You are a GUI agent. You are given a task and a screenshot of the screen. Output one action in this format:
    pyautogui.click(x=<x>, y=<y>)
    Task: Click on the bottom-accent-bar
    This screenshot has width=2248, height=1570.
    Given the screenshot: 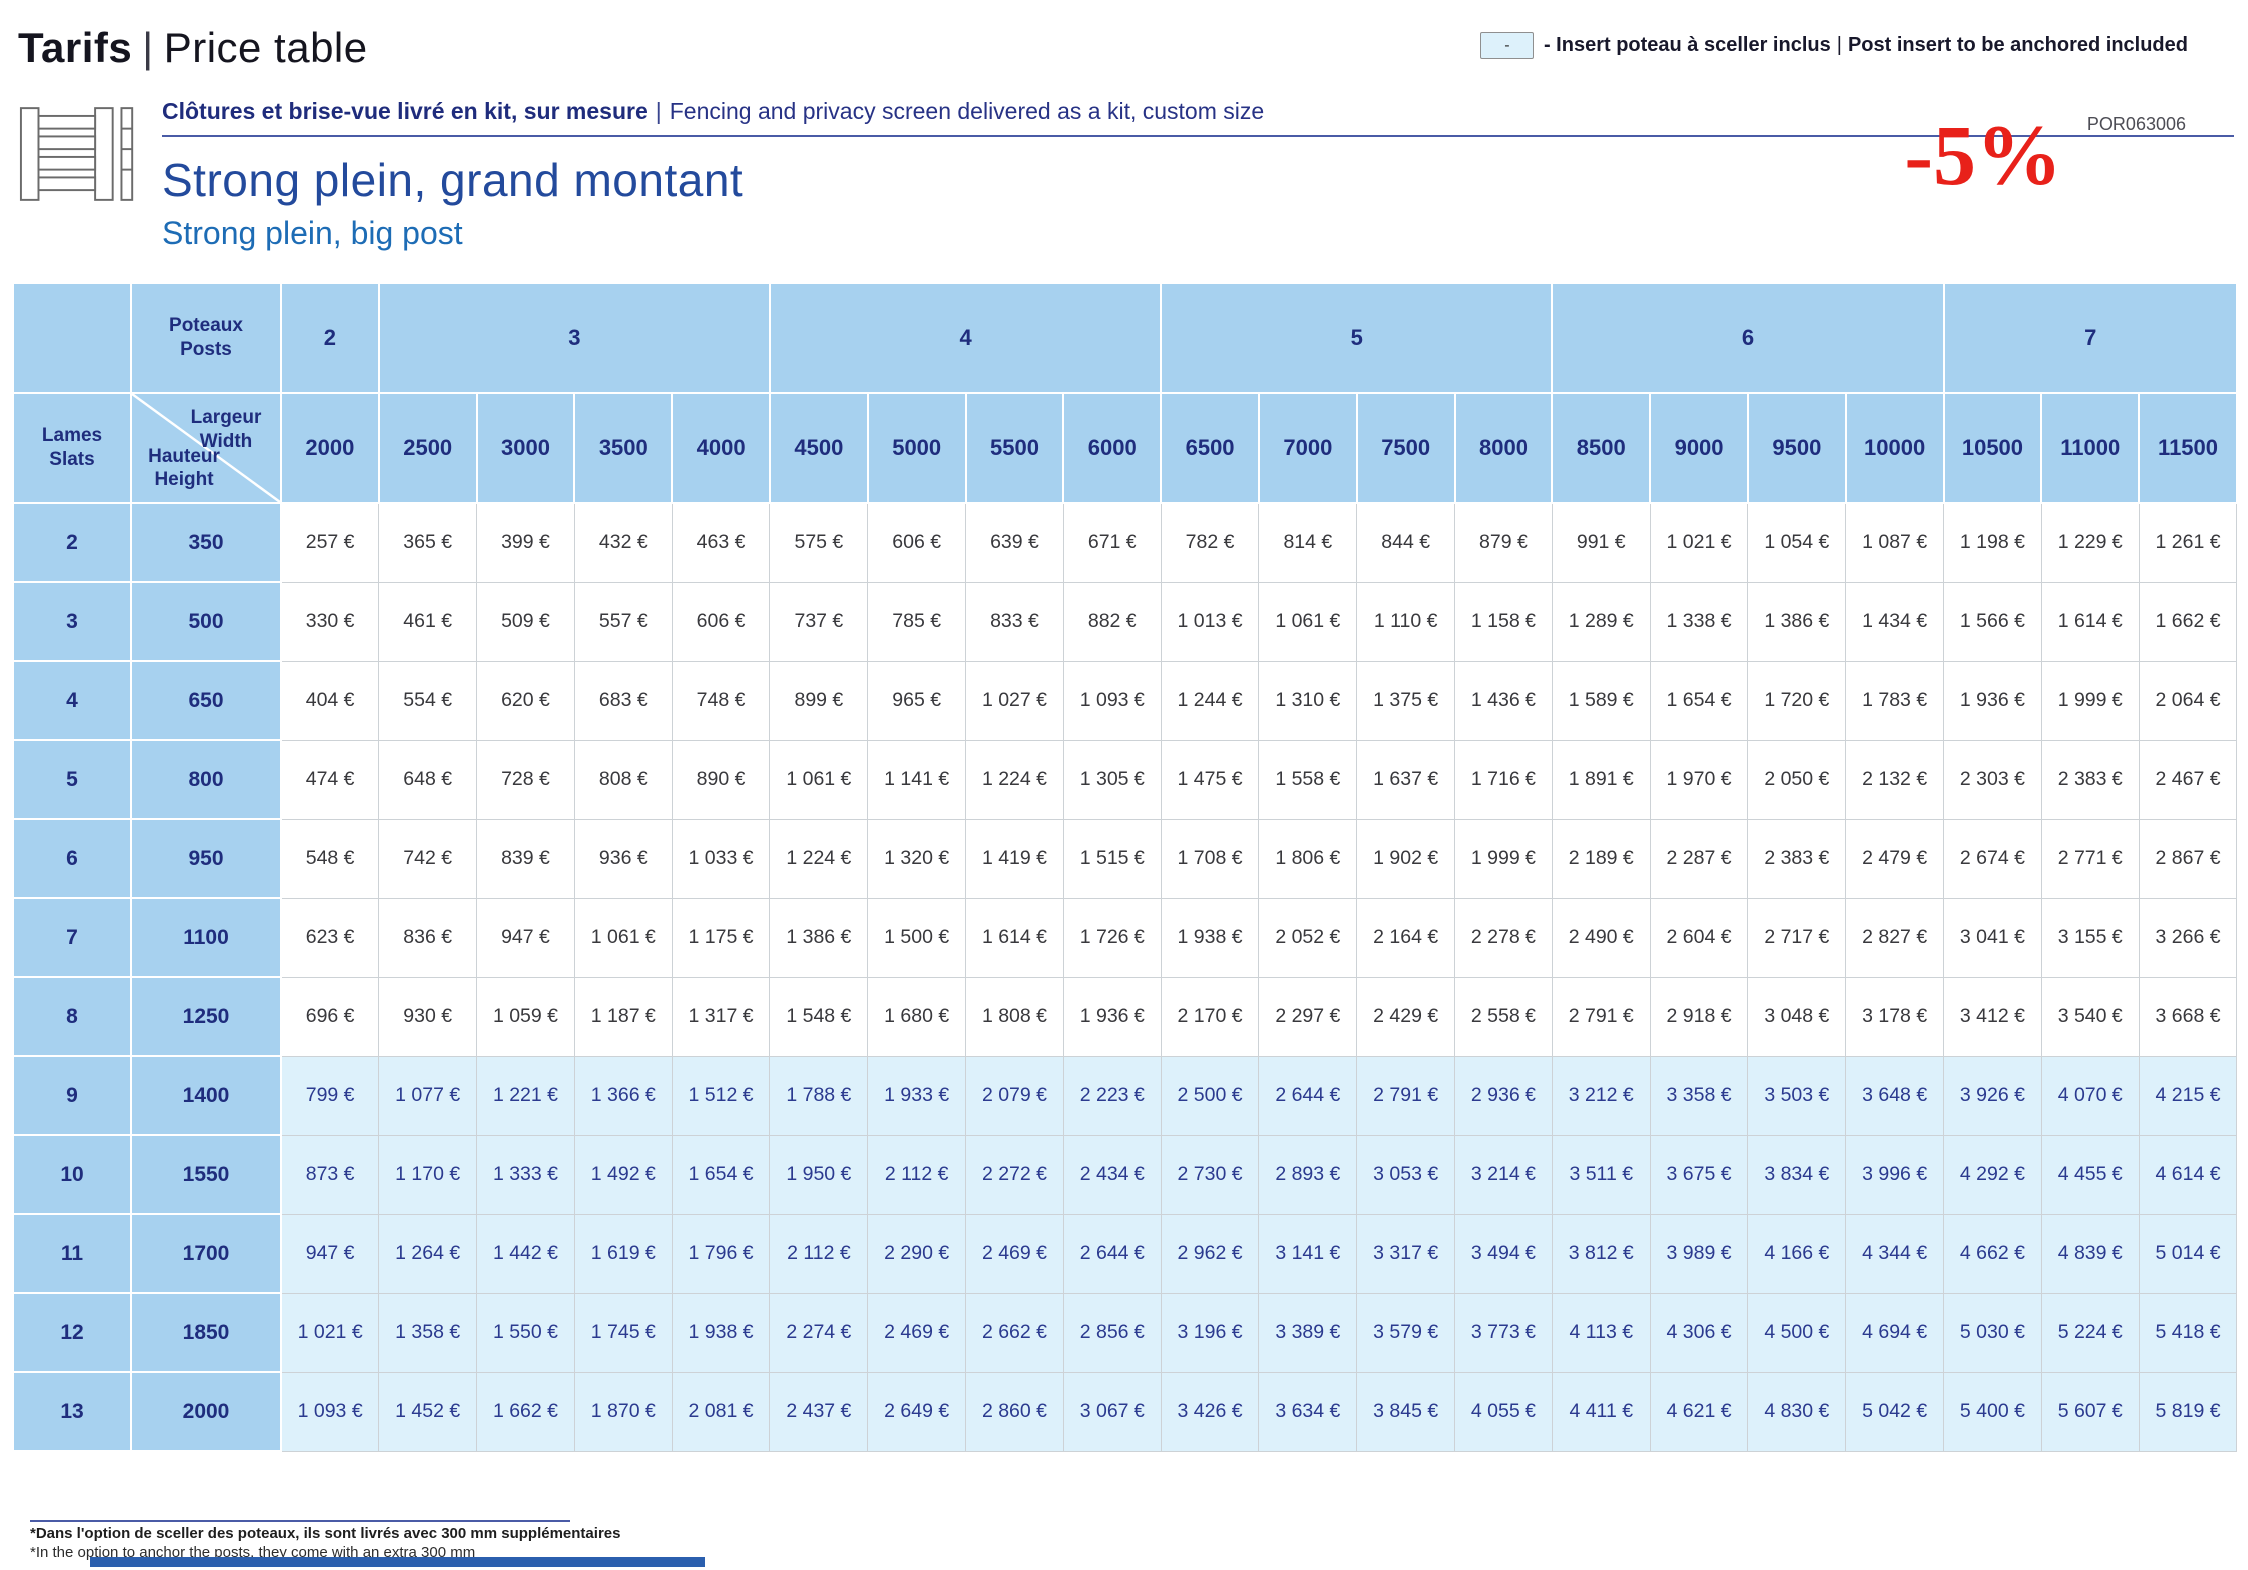 What is the action you would take?
    pyautogui.click(x=397, y=1562)
    